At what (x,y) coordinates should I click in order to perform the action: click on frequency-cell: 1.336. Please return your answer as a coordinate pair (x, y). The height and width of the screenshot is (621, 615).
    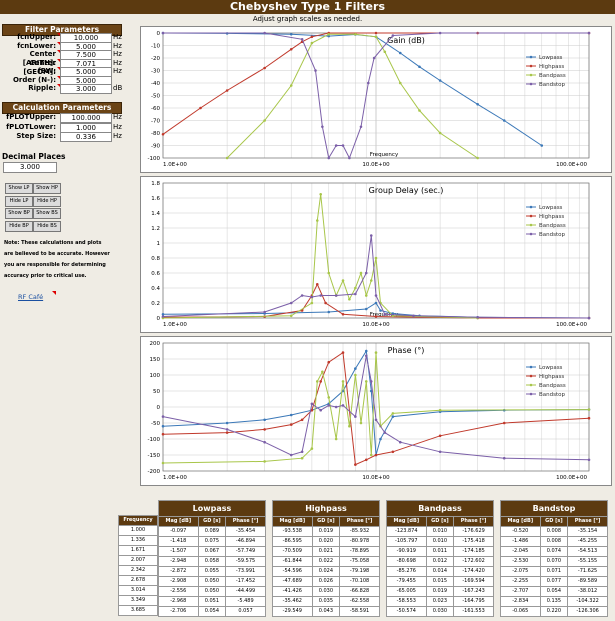
    Looking at the image, I should click on (138, 540).